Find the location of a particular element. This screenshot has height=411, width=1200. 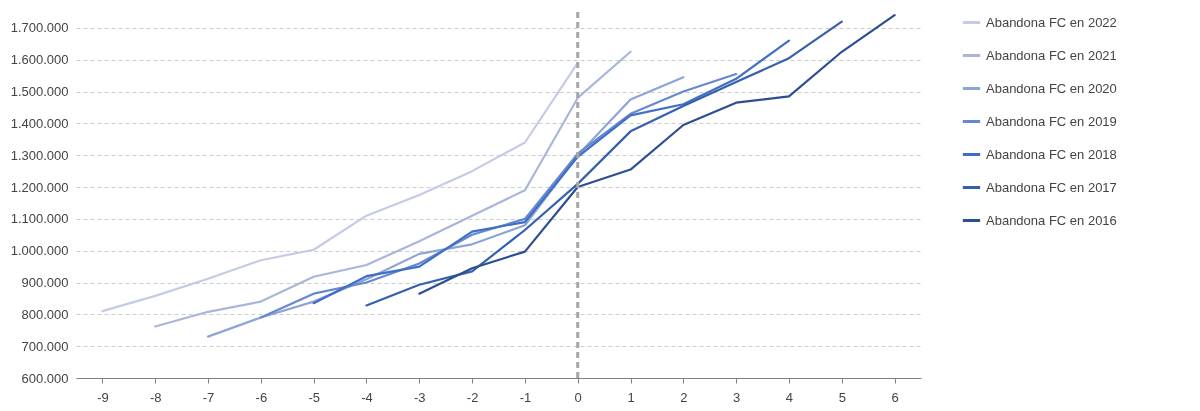

x-tick-label: -9 is located at coordinates (103, 397).